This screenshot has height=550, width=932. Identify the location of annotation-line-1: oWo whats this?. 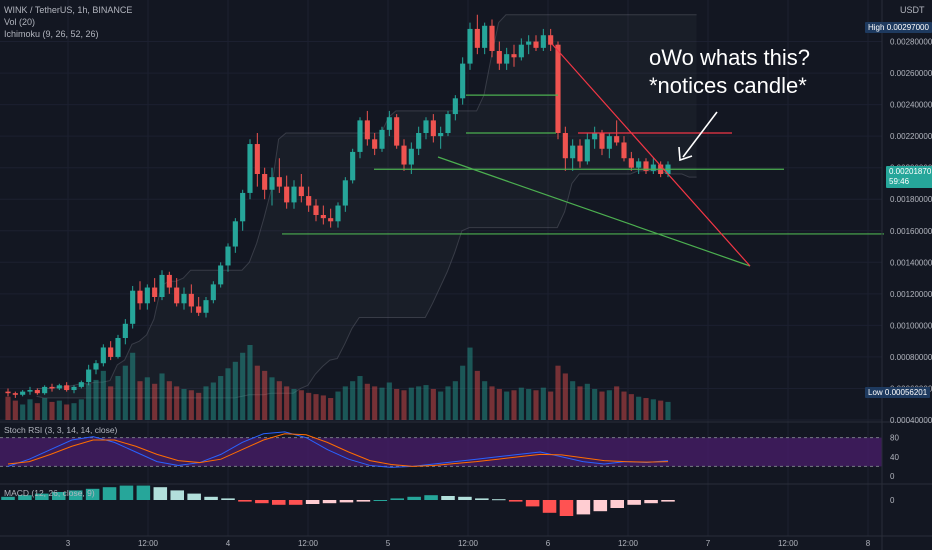
(730, 57).